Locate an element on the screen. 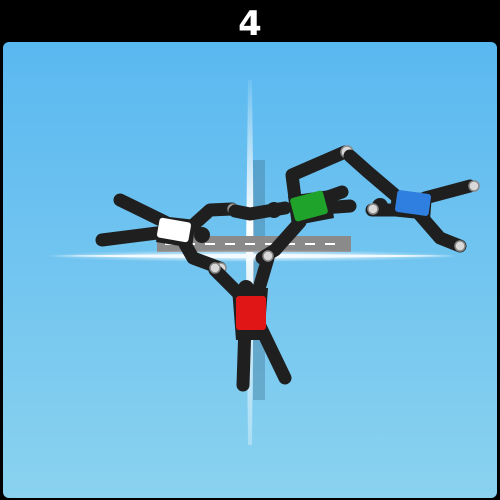  skydiver-blue is located at coordinates (414, 203).